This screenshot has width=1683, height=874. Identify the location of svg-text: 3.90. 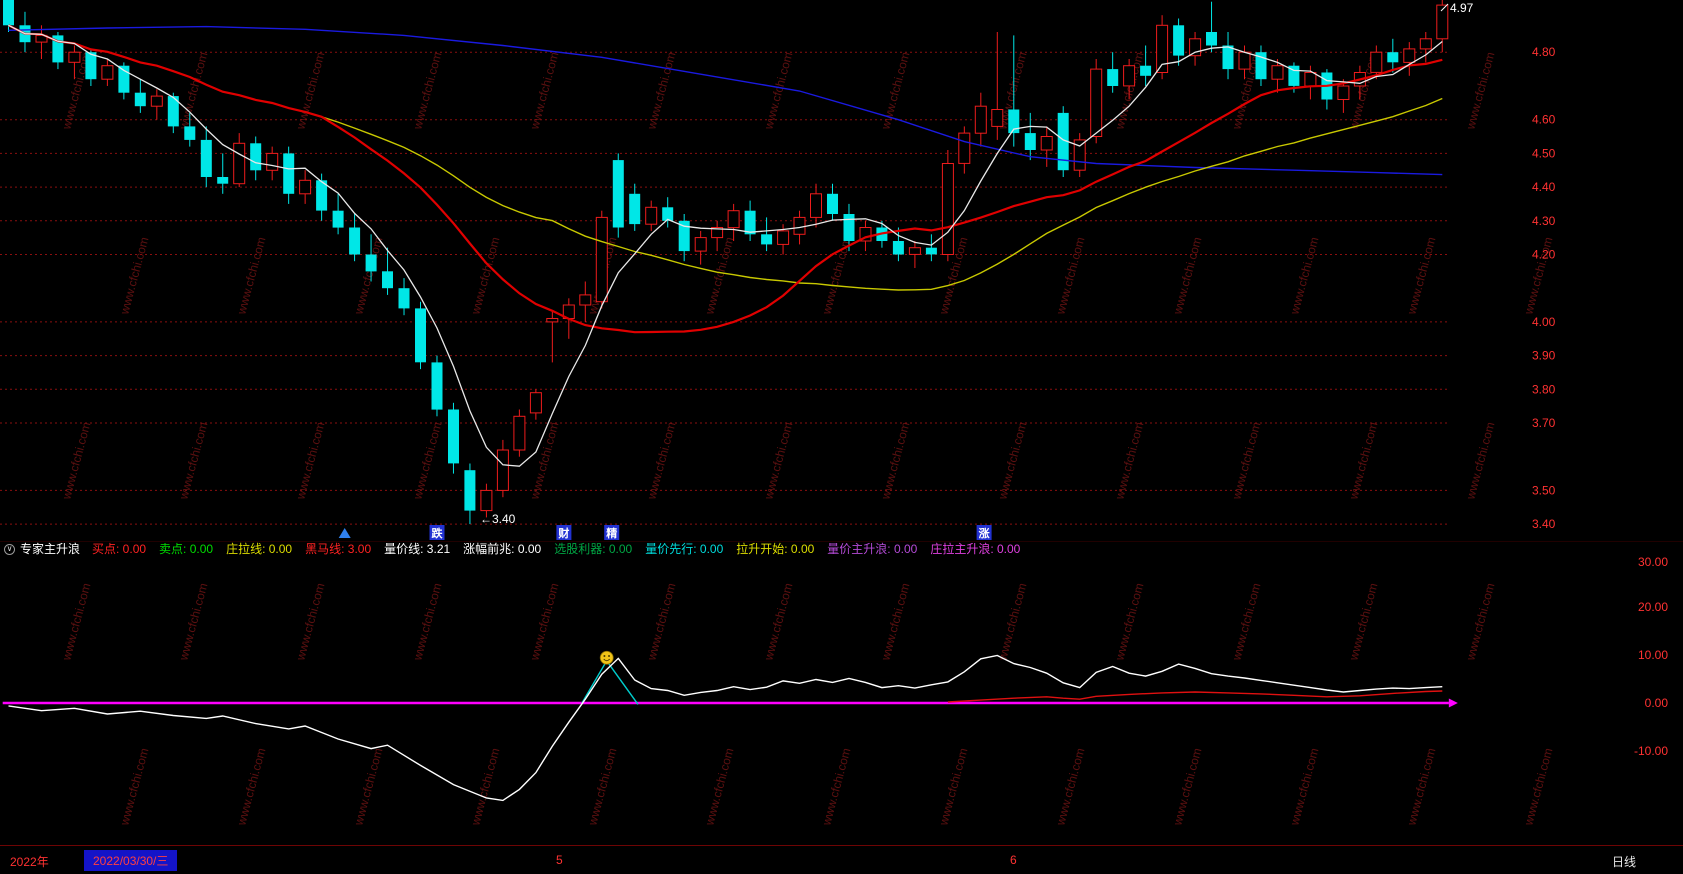
(1544, 356).